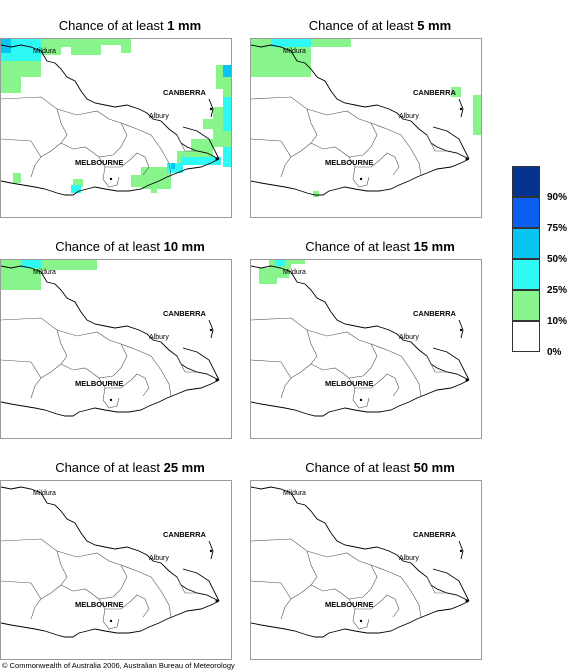 The height and width of the screenshot is (671, 570). I want to click on panel-title-threshold: 25 mm, so click(184, 467).